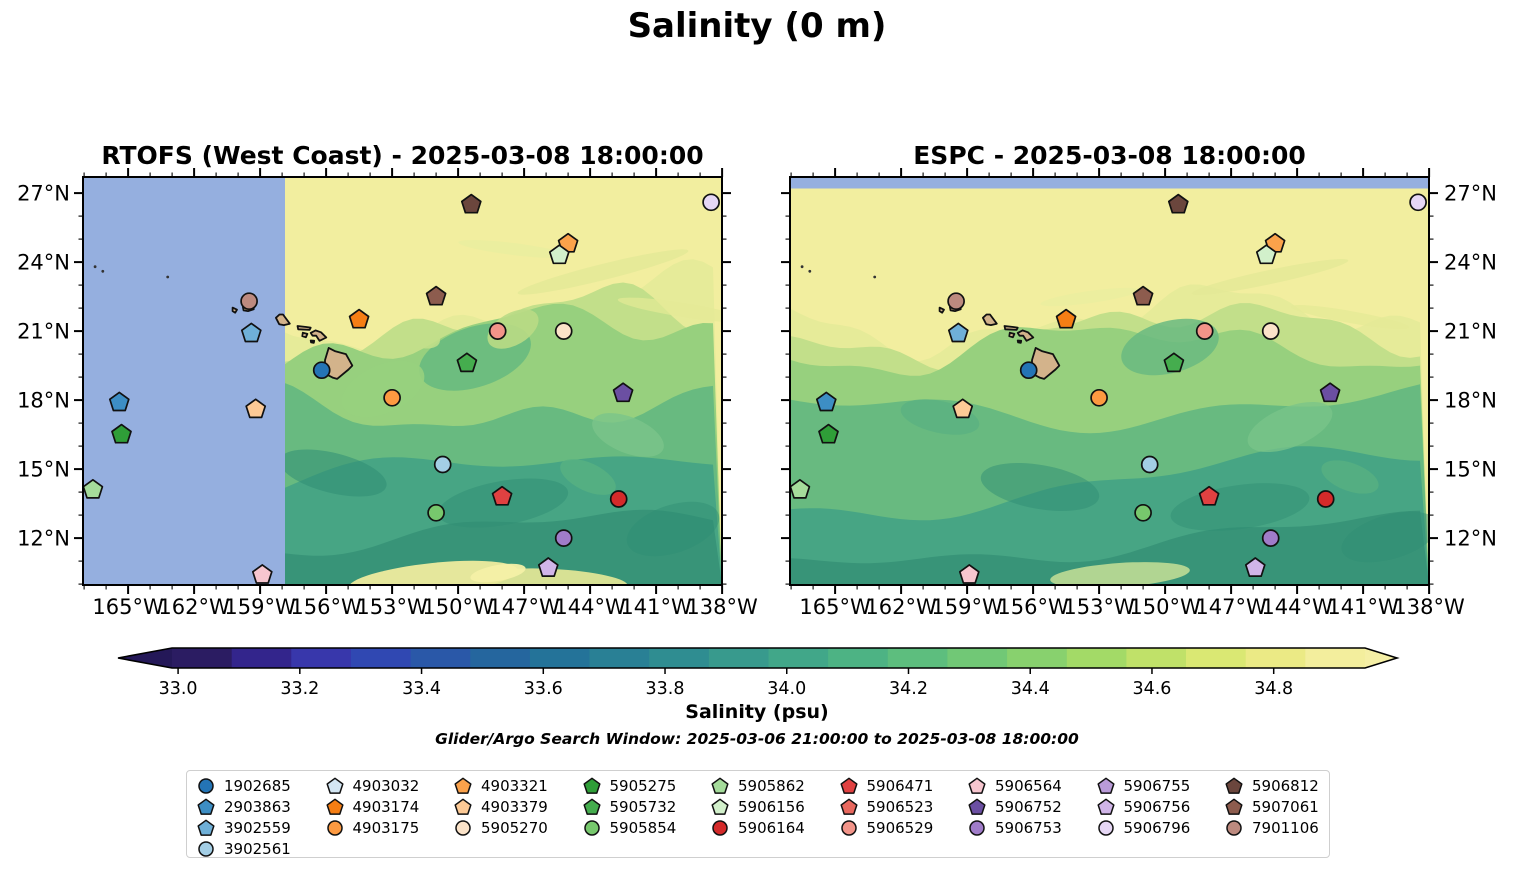 This screenshot has height=889, width=1514. Describe the element at coordinates (990, 319) in the screenshot. I see `island-oahu` at that location.